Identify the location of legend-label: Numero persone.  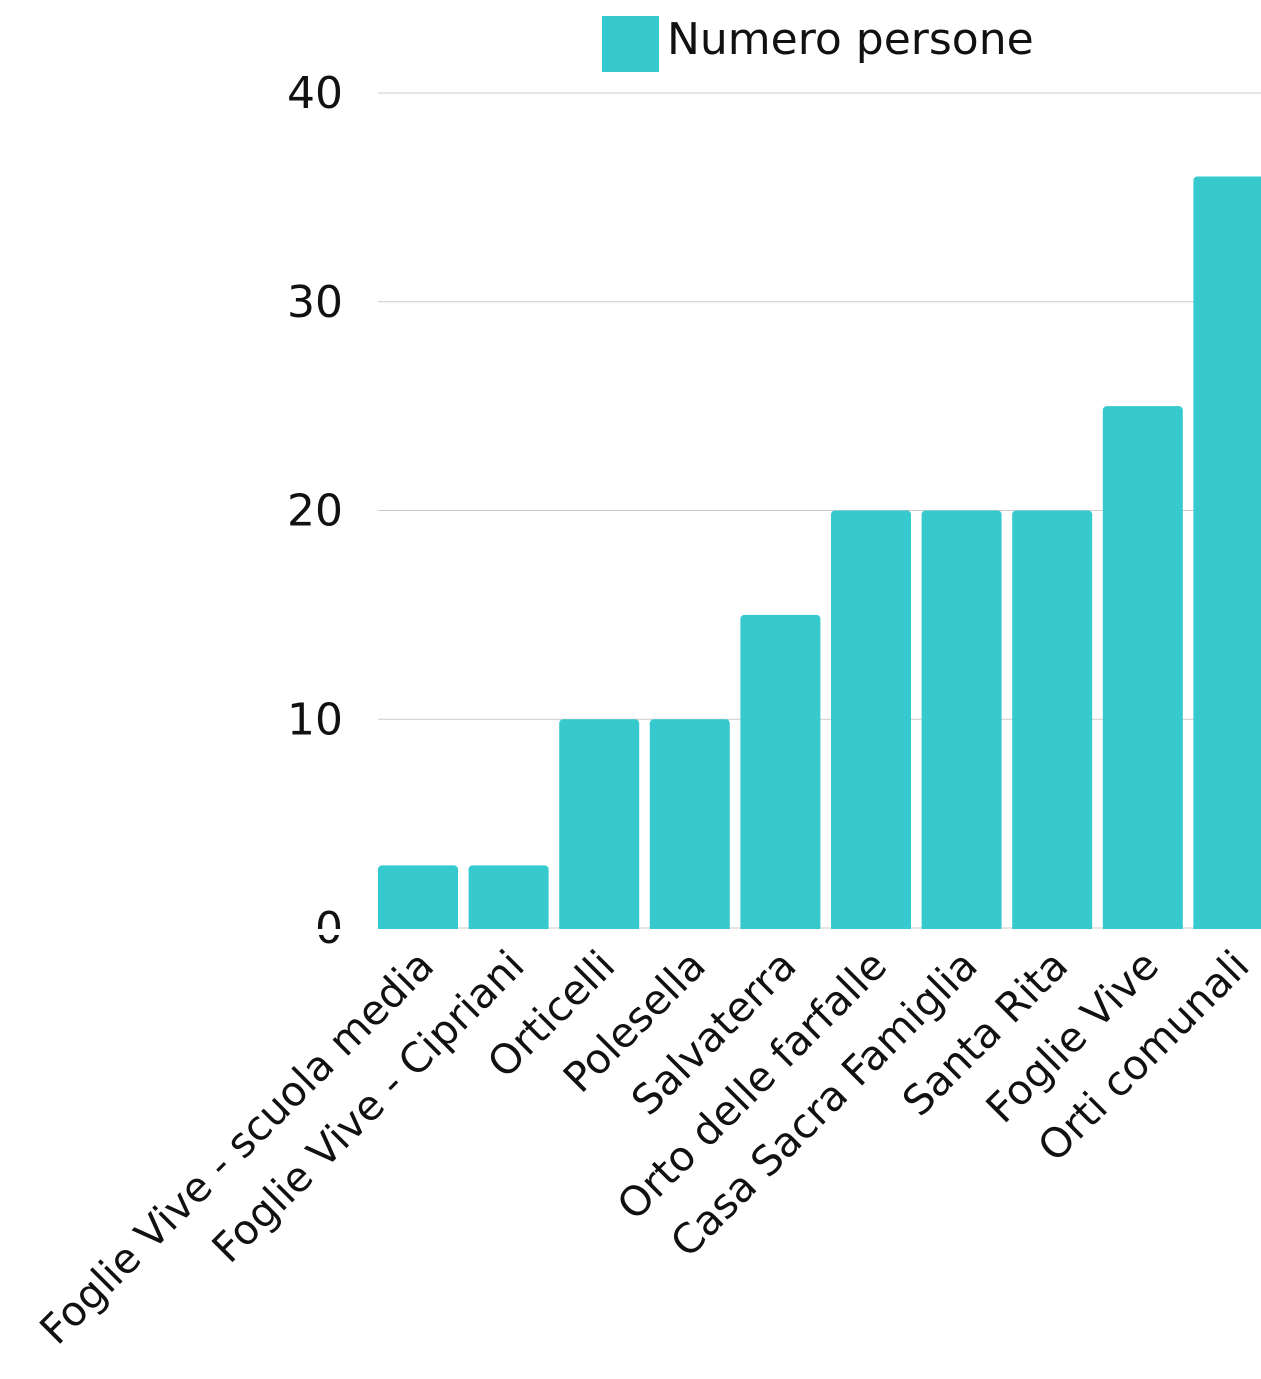
(850, 39).